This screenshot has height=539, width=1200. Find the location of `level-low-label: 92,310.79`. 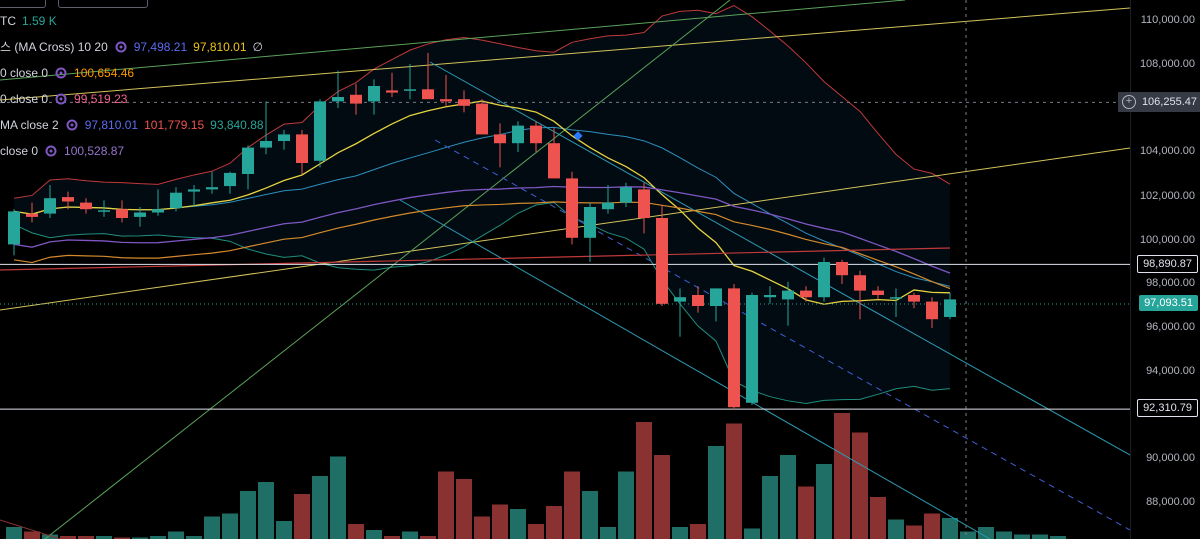

level-low-label: 92,310.79 is located at coordinates (1167, 408).